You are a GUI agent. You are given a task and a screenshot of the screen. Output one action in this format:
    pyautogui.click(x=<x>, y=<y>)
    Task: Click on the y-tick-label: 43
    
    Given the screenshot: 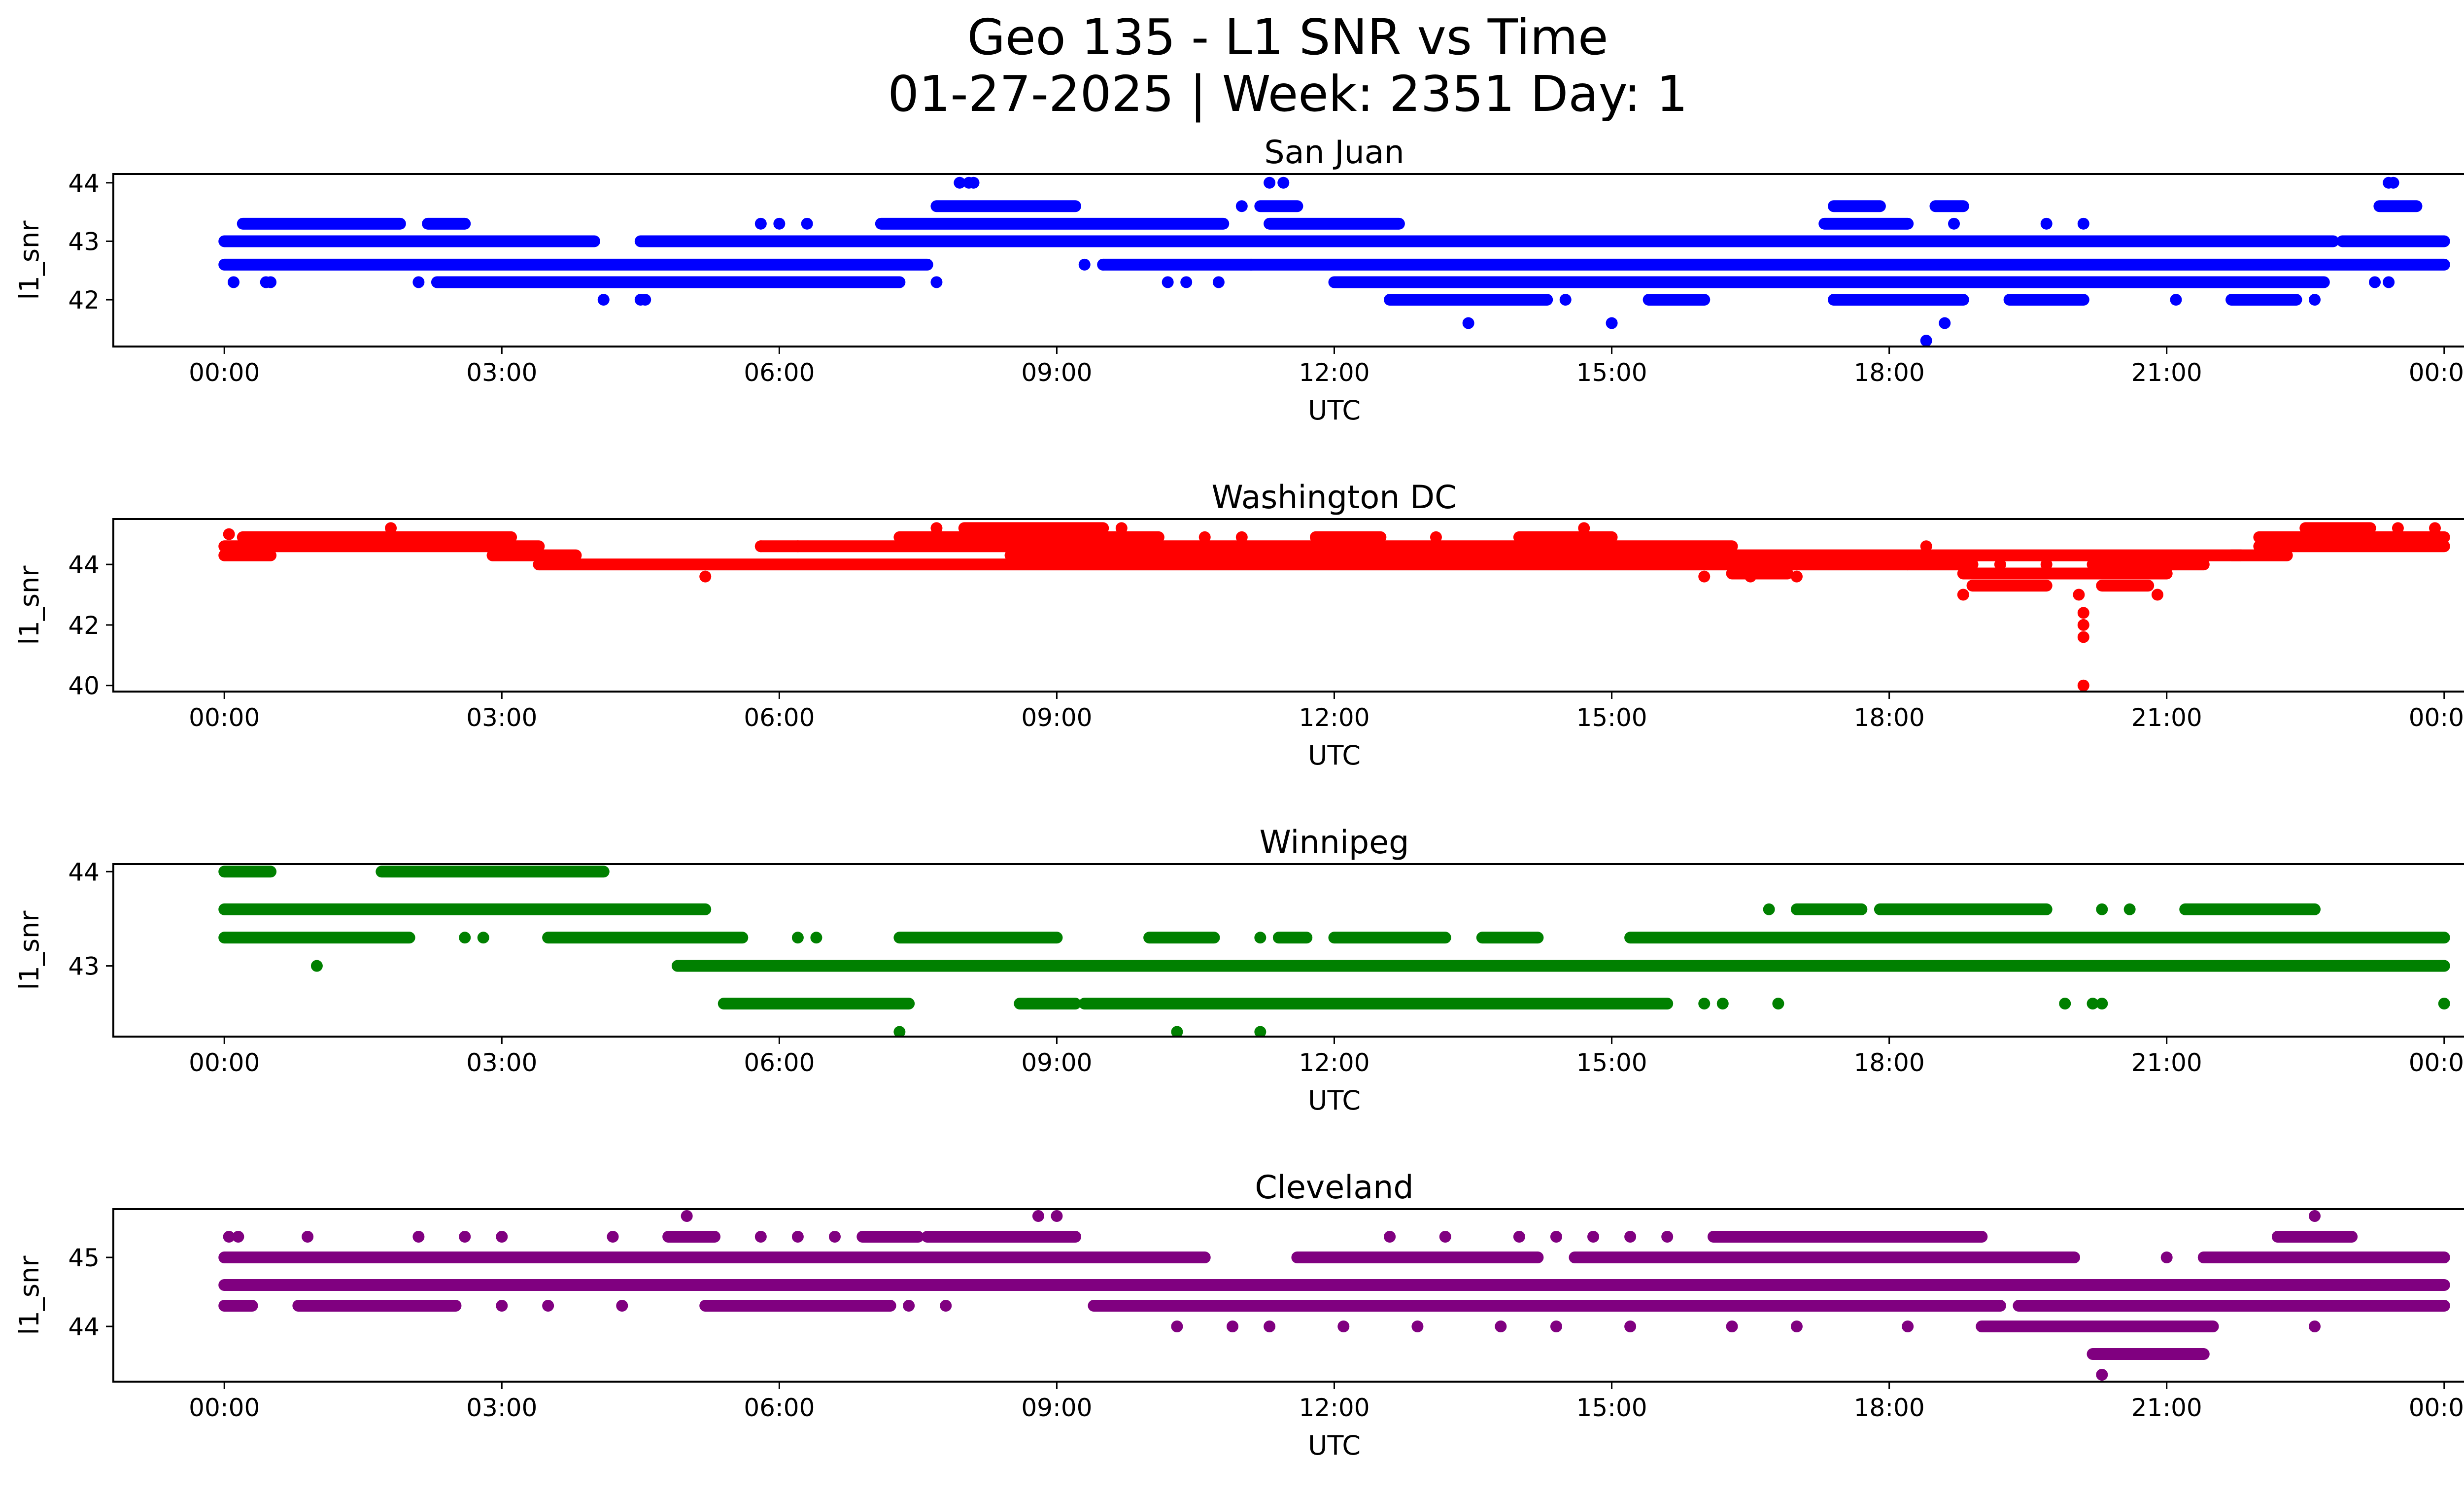 What is the action you would take?
    pyautogui.click(x=84, y=241)
    